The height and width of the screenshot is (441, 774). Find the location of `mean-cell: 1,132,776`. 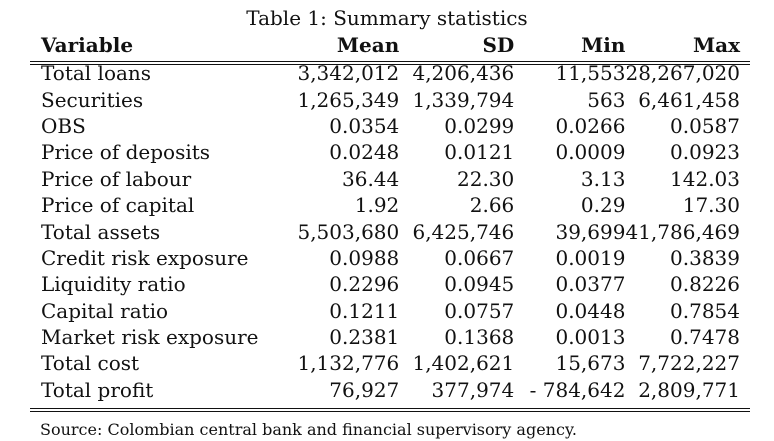

mean-cell: 1,132,776 is located at coordinates (348, 363).